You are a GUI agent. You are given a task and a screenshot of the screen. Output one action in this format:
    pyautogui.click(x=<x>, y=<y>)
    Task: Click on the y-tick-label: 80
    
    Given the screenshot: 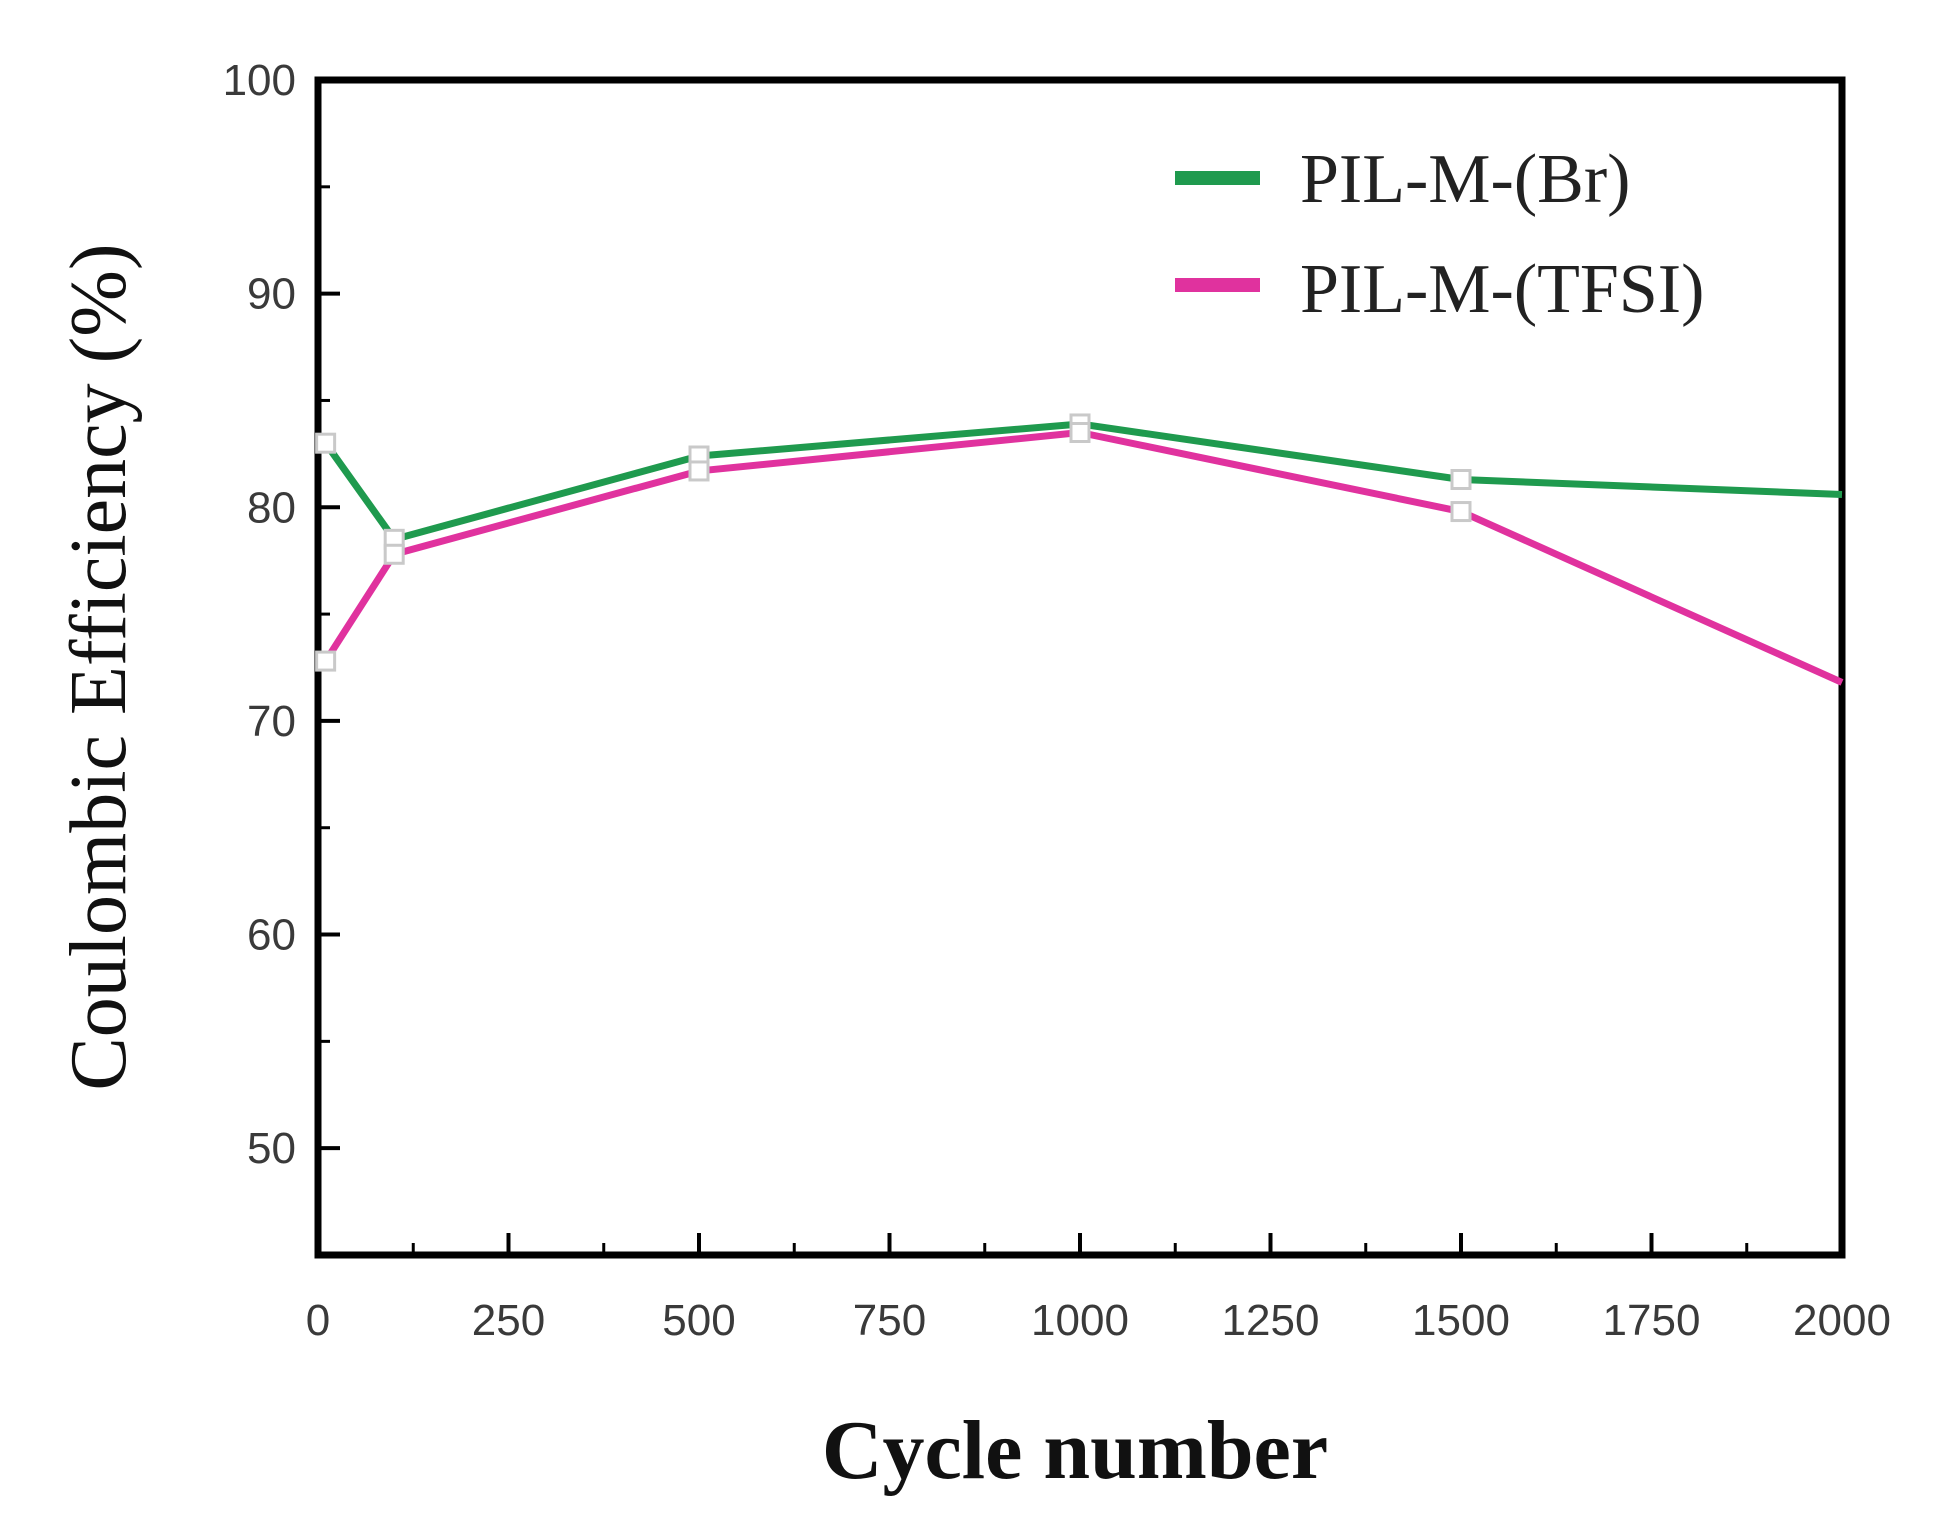 What is the action you would take?
    pyautogui.click(x=271, y=507)
    